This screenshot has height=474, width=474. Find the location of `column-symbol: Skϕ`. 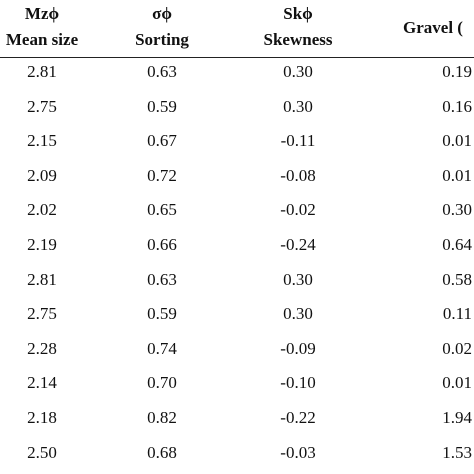

column-symbol: Skϕ is located at coordinates (298, 13).